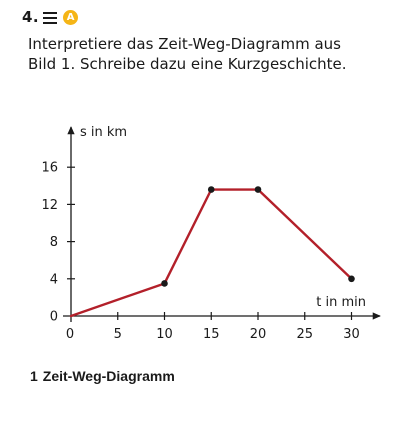  Describe the element at coordinates (54, 242) in the screenshot. I see `y-tick-label: 8` at that location.